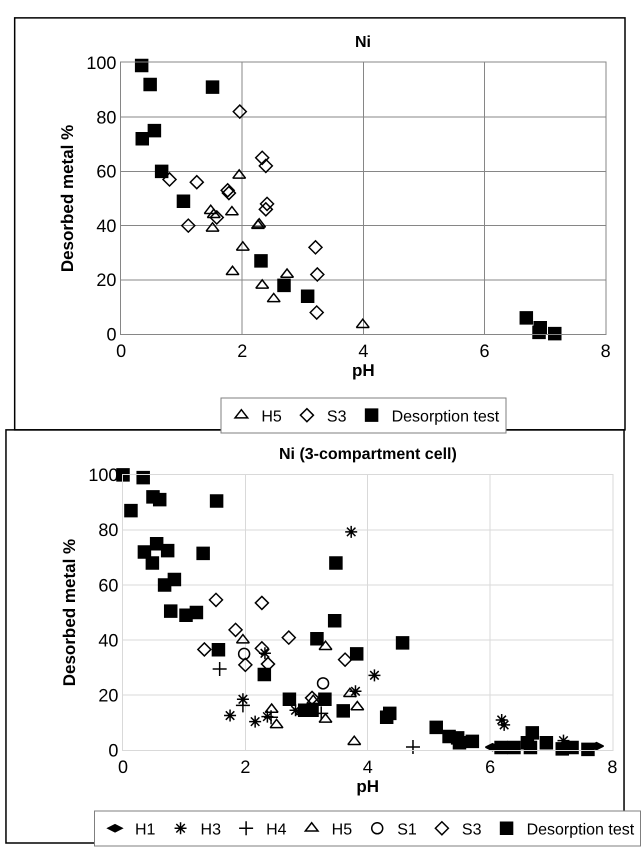 Image resolution: width=641 pixels, height=854 pixels. What do you see at coordinates (363, 42) in the screenshot?
I see `chart-title: Ni` at bounding box center [363, 42].